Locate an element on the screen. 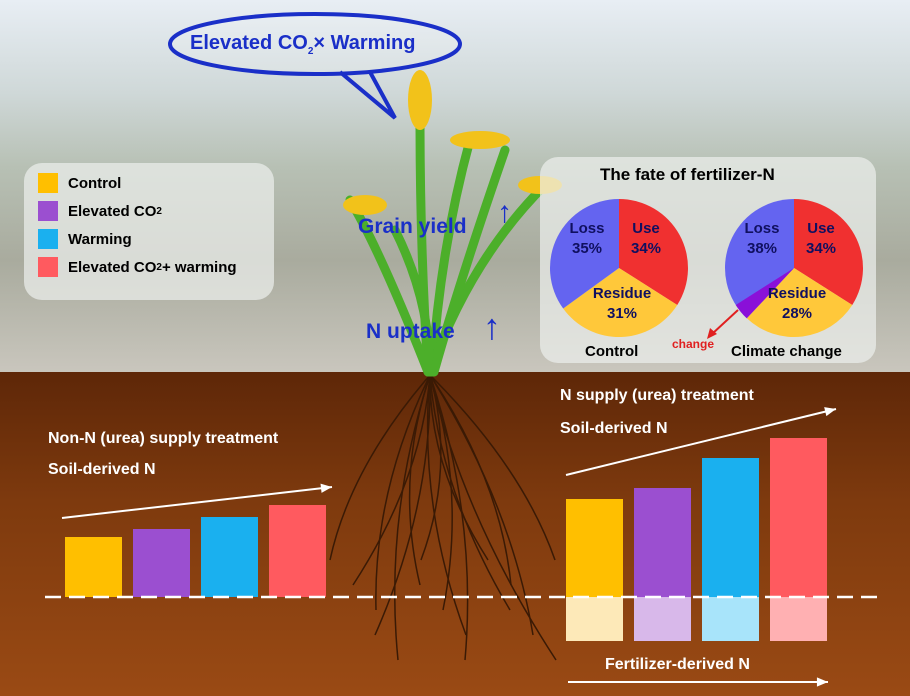 This screenshot has width=910, height=696. legend-item: Elevated CO 2 + warming is located at coordinates (137, 267).